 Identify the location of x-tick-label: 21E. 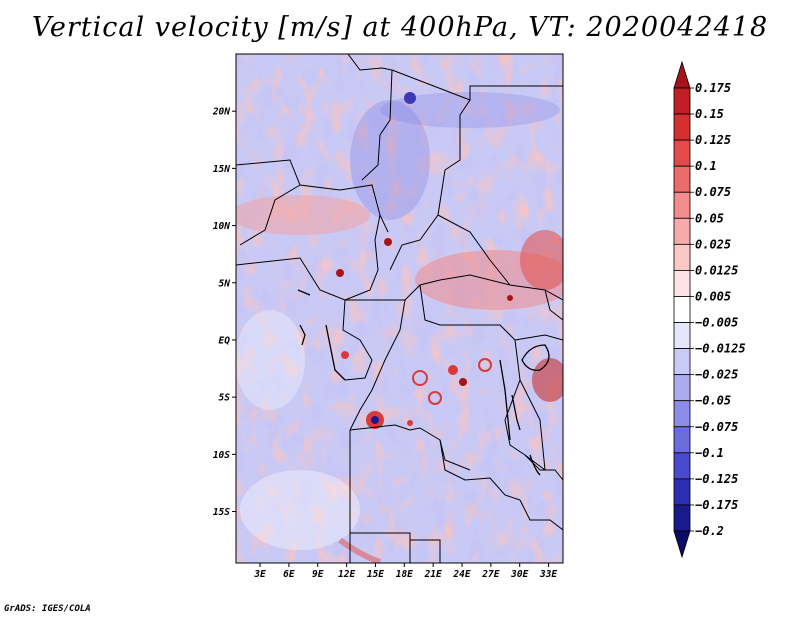
(433, 574).